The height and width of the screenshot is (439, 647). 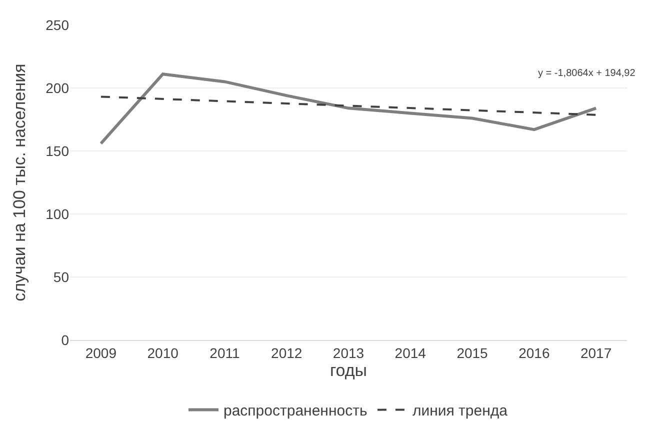 I want to click on y-tick-label: 0, so click(x=65, y=340).